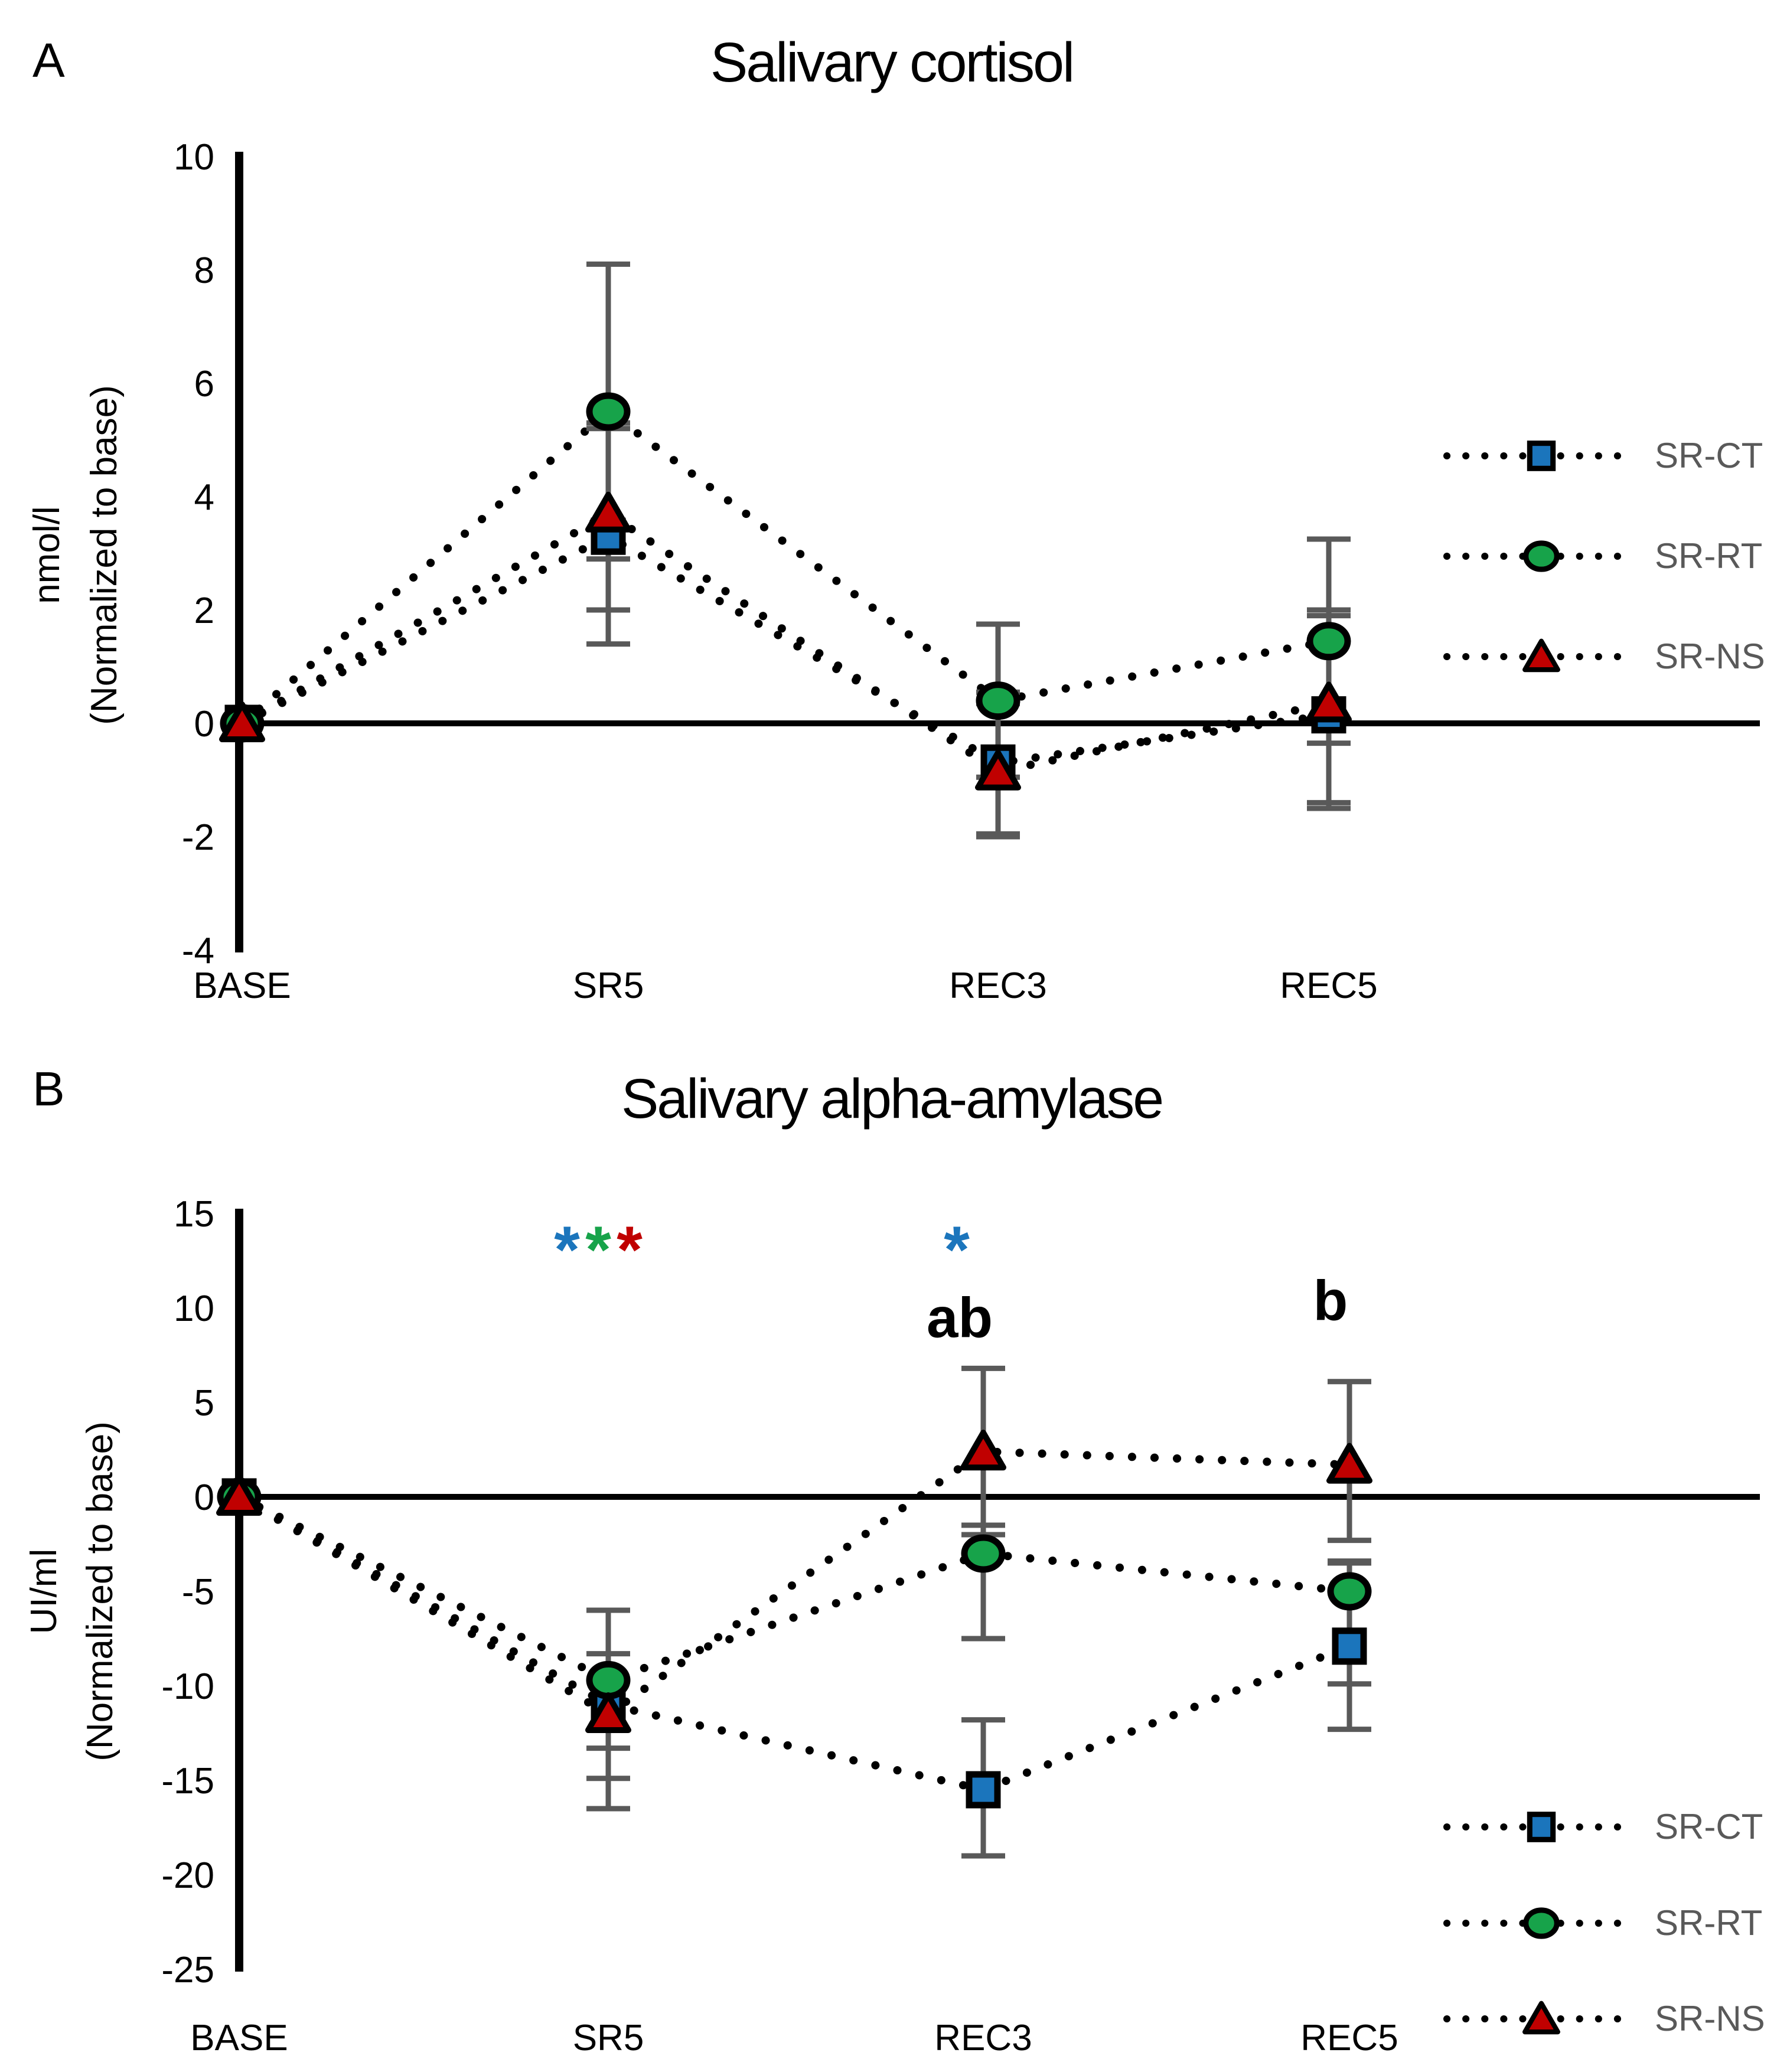 The image size is (1777, 2072). What do you see at coordinates (48, 60) in the screenshot?
I see `panel-letter: A` at bounding box center [48, 60].